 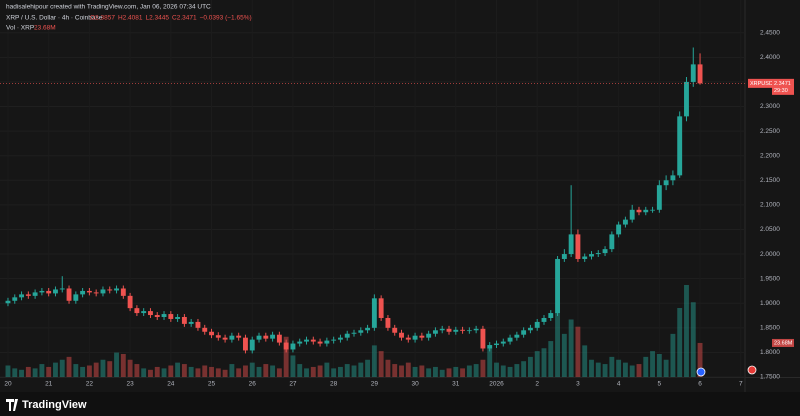 What do you see at coordinates (752, 370) in the screenshot?
I see `flag-icon` at bounding box center [752, 370].